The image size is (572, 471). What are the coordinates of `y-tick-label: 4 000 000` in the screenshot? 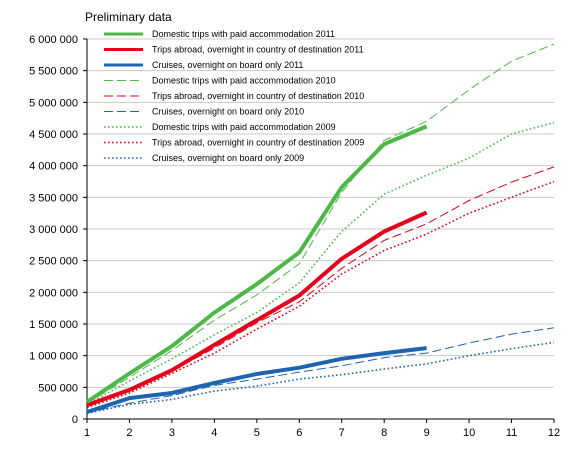 It's located at (53, 167).